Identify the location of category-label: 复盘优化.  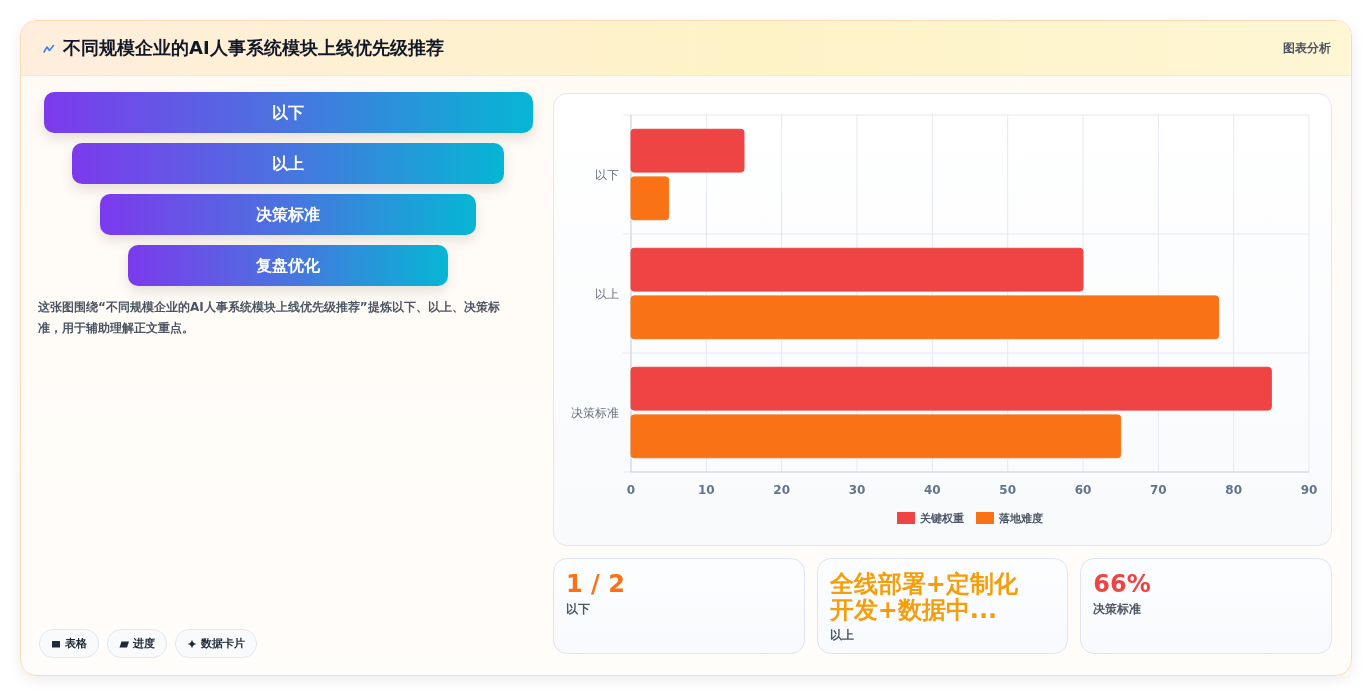
(288, 265).